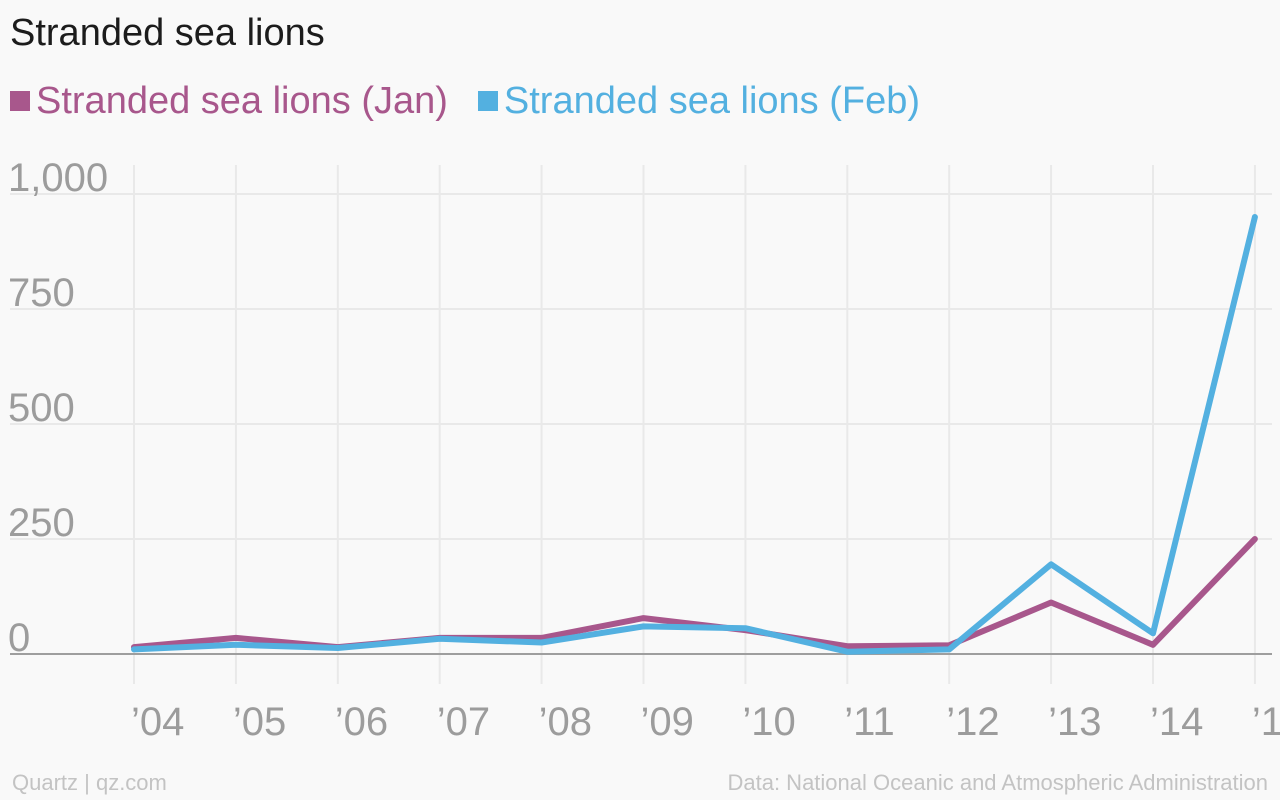 The height and width of the screenshot is (800, 1280). I want to click on y-tick-label: 1,000, so click(58, 178).